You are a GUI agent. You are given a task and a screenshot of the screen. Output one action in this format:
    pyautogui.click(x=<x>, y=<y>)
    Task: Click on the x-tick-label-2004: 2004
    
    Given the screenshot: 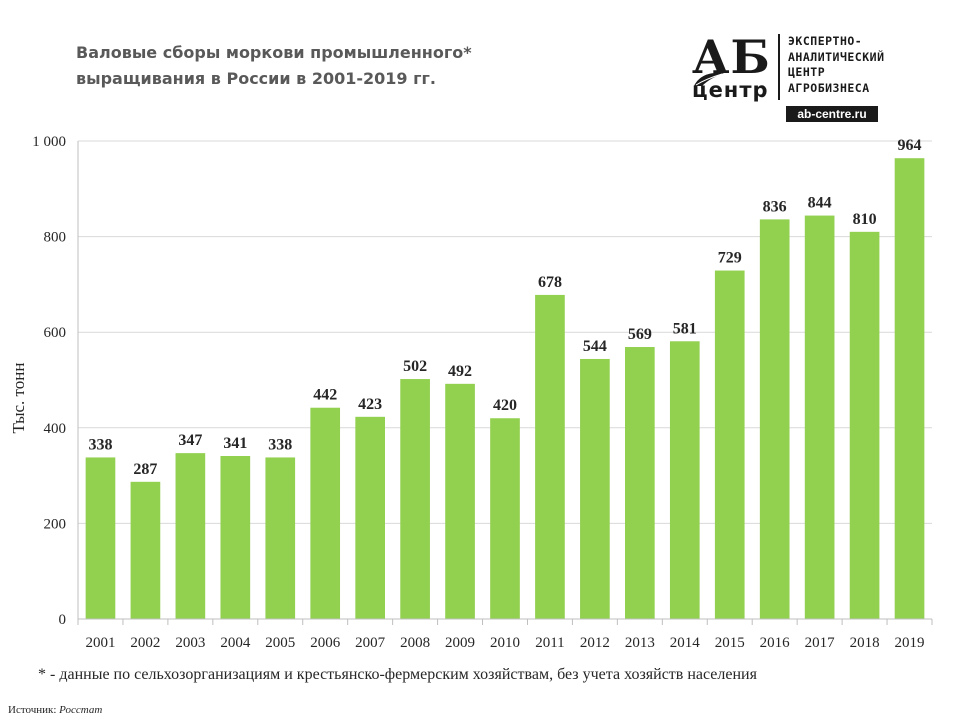 What is the action you would take?
    pyautogui.click(x=235, y=643)
    